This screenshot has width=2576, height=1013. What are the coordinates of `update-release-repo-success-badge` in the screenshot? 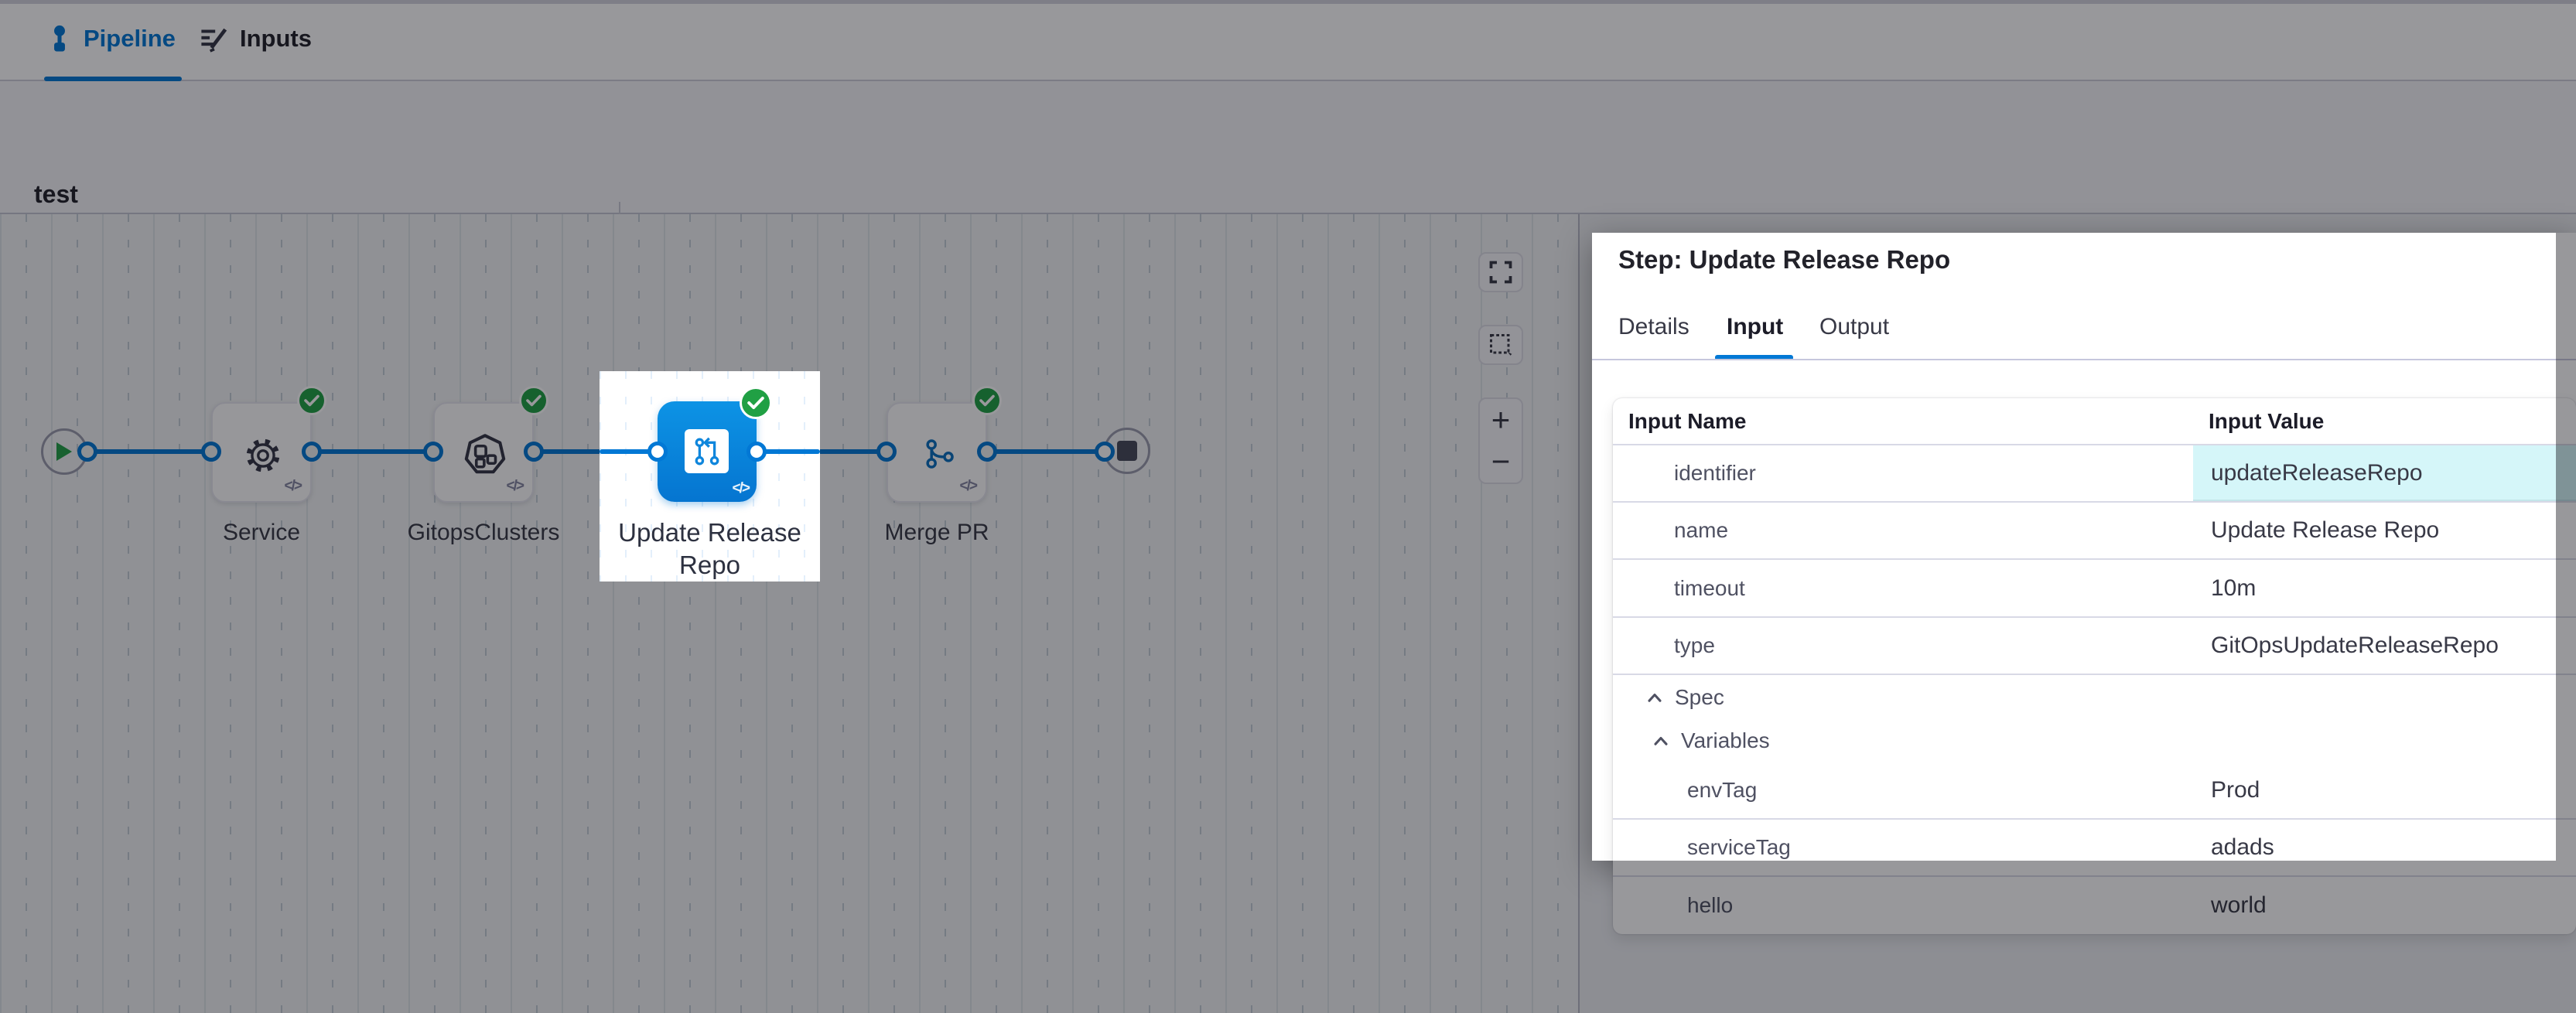 It's located at (756, 403).